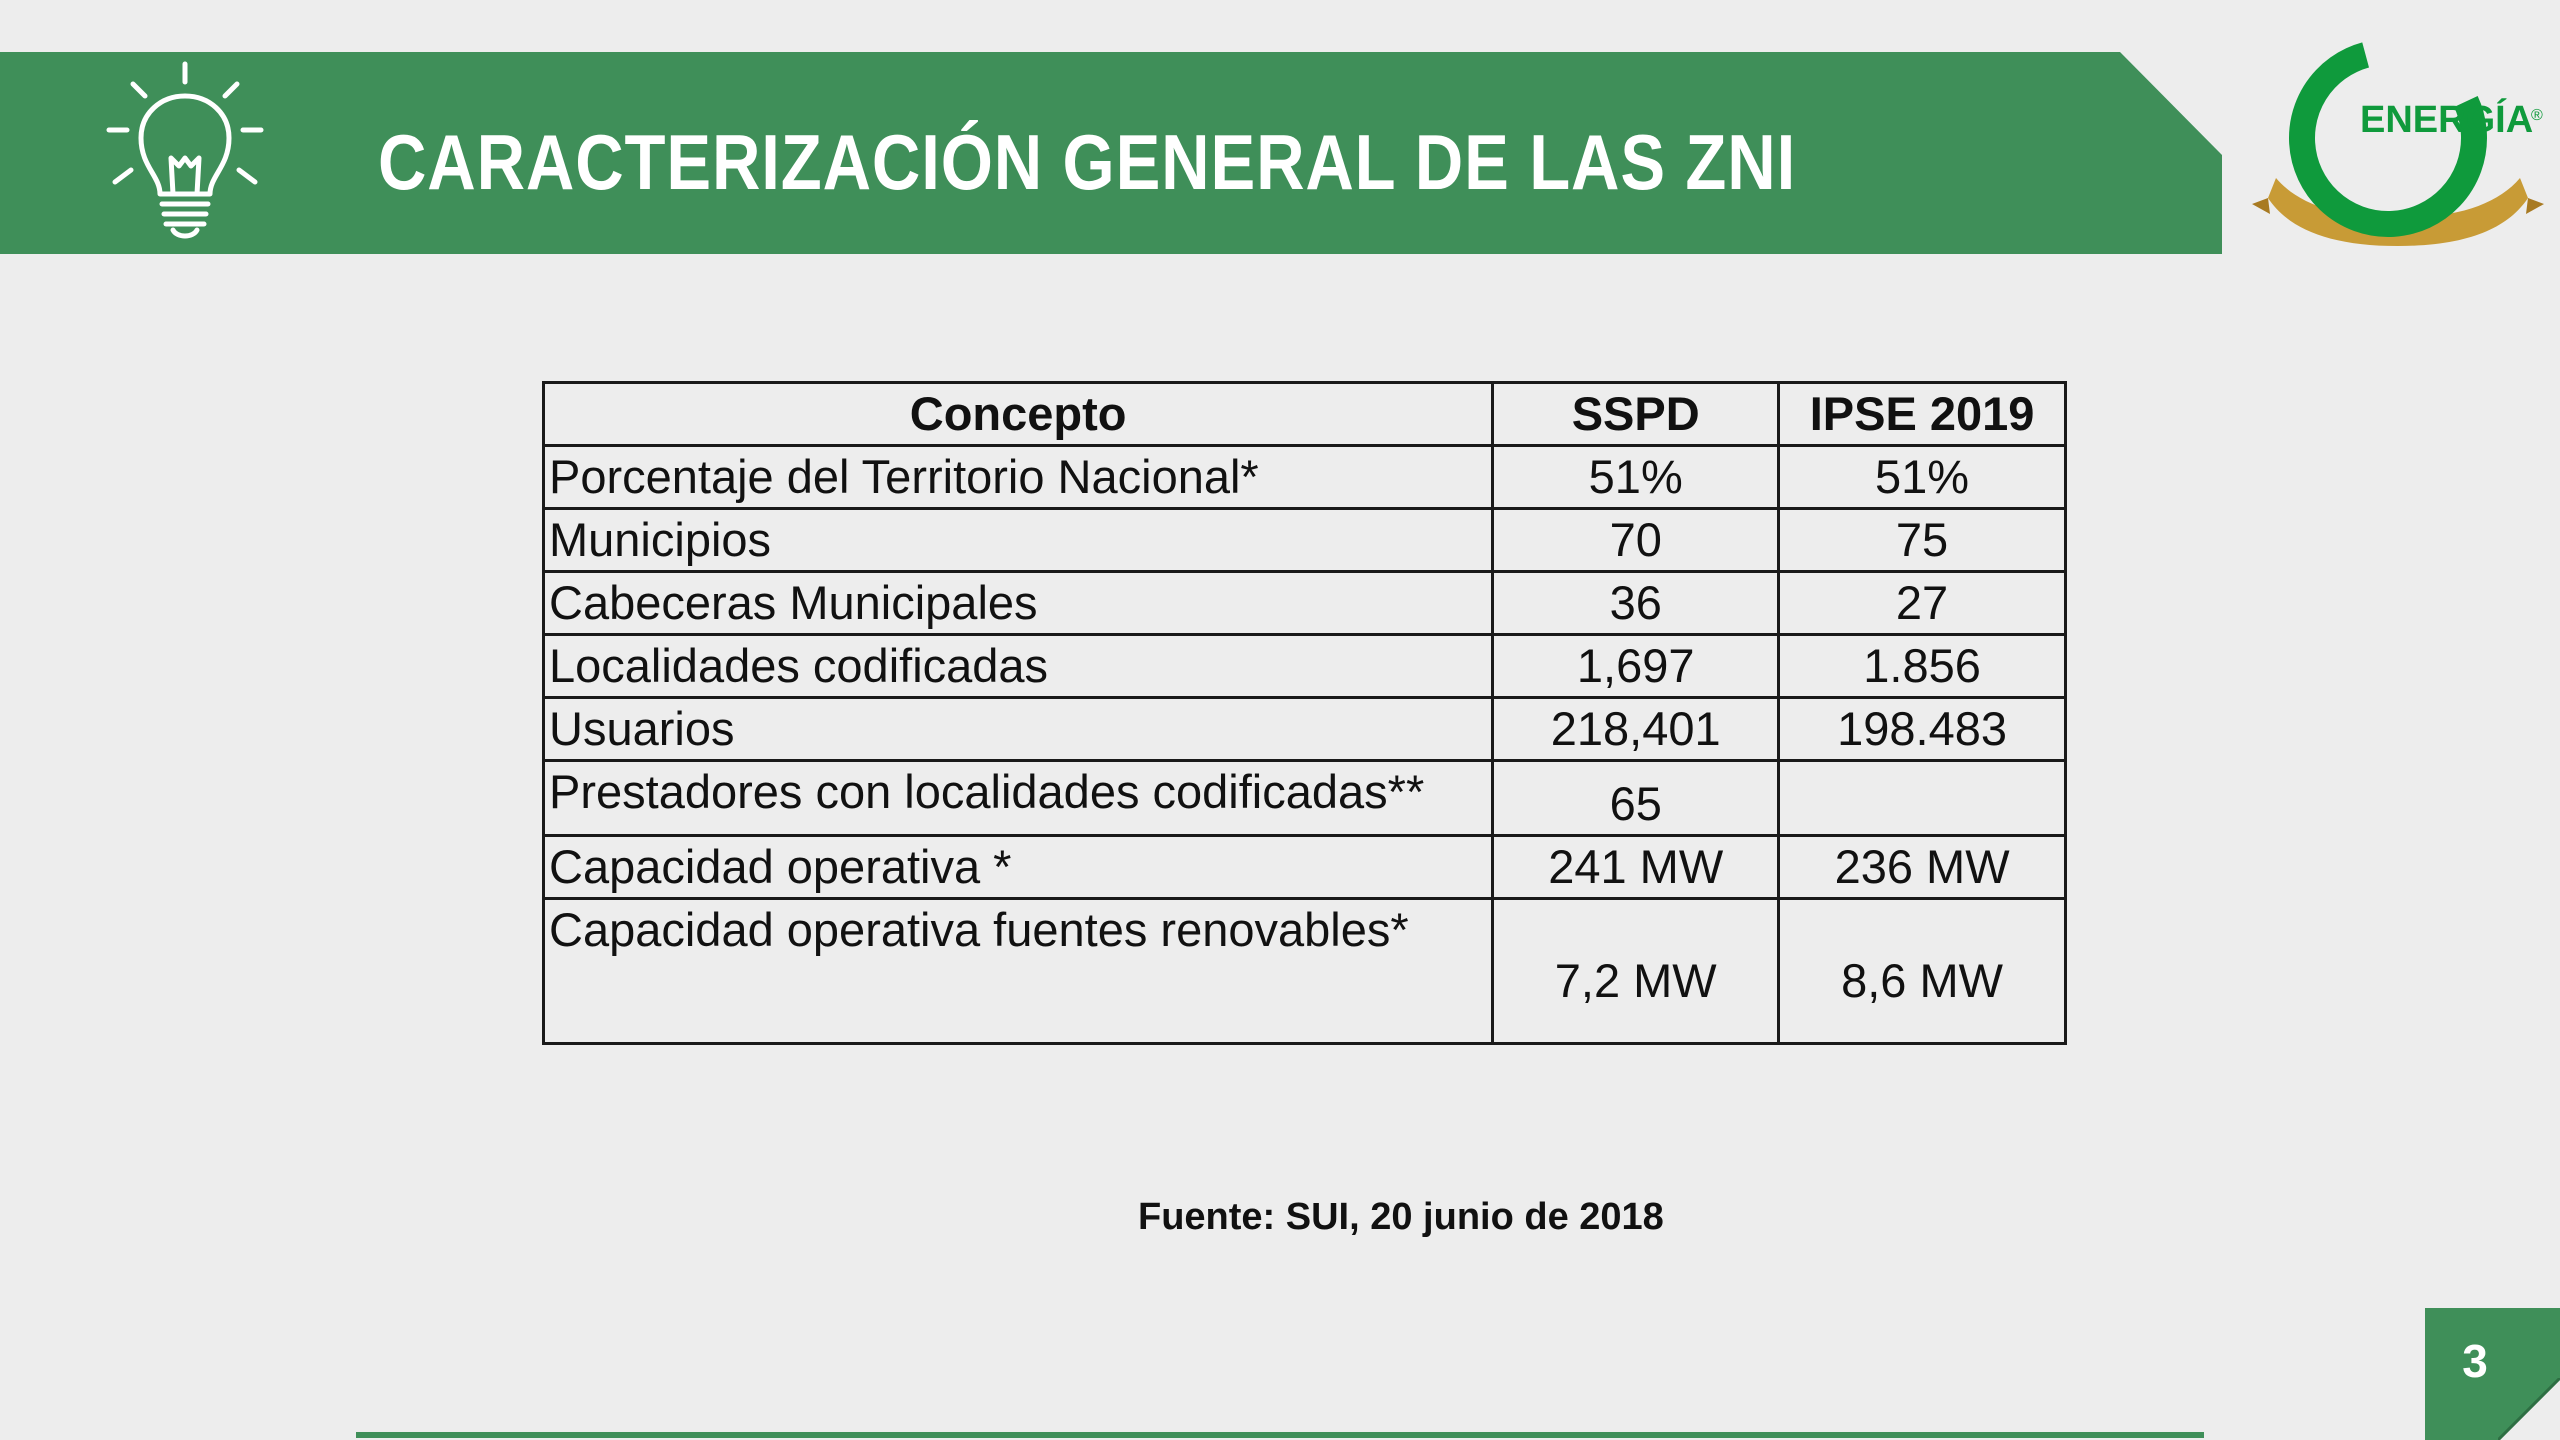  What do you see at coordinates (2398, 142) in the screenshot?
I see `energia-logo: ENERGÍA ®` at bounding box center [2398, 142].